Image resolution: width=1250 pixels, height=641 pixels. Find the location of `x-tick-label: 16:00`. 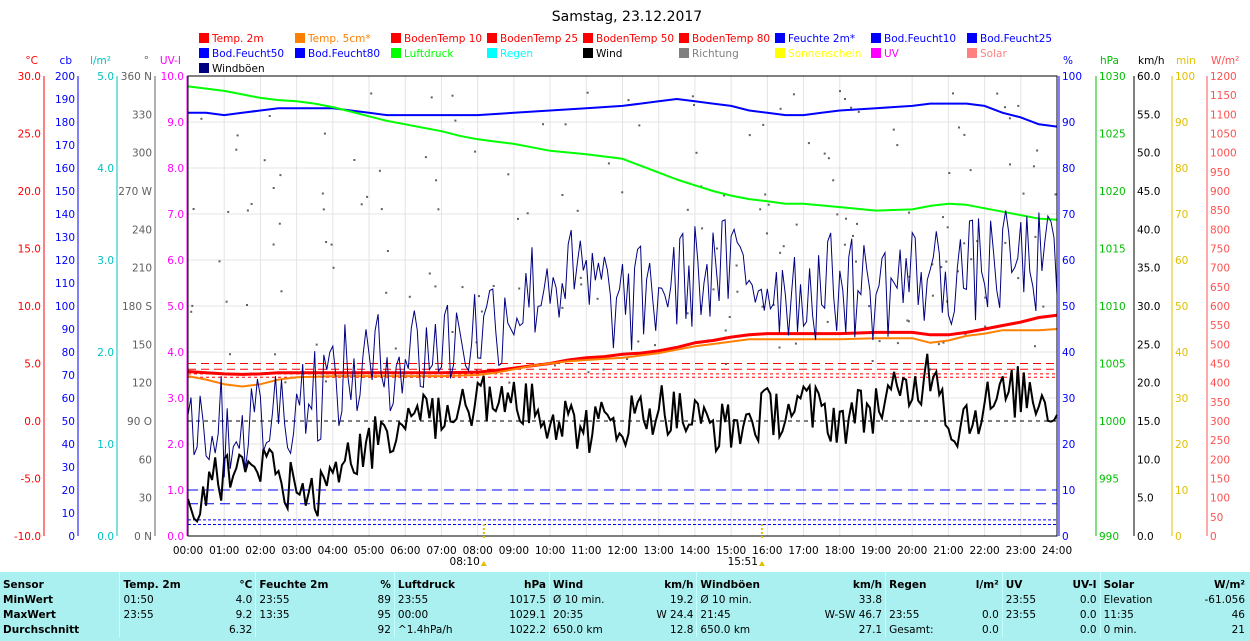

x-tick-label: 16:00 is located at coordinates (767, 551).